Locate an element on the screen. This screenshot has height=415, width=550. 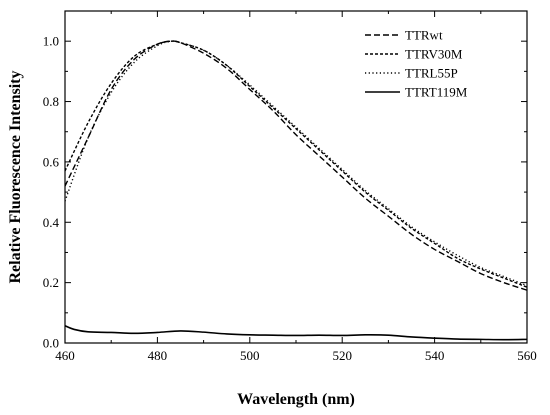
legend-label-ttrt119m: TTRT119M is located at coordinates (436, 92).